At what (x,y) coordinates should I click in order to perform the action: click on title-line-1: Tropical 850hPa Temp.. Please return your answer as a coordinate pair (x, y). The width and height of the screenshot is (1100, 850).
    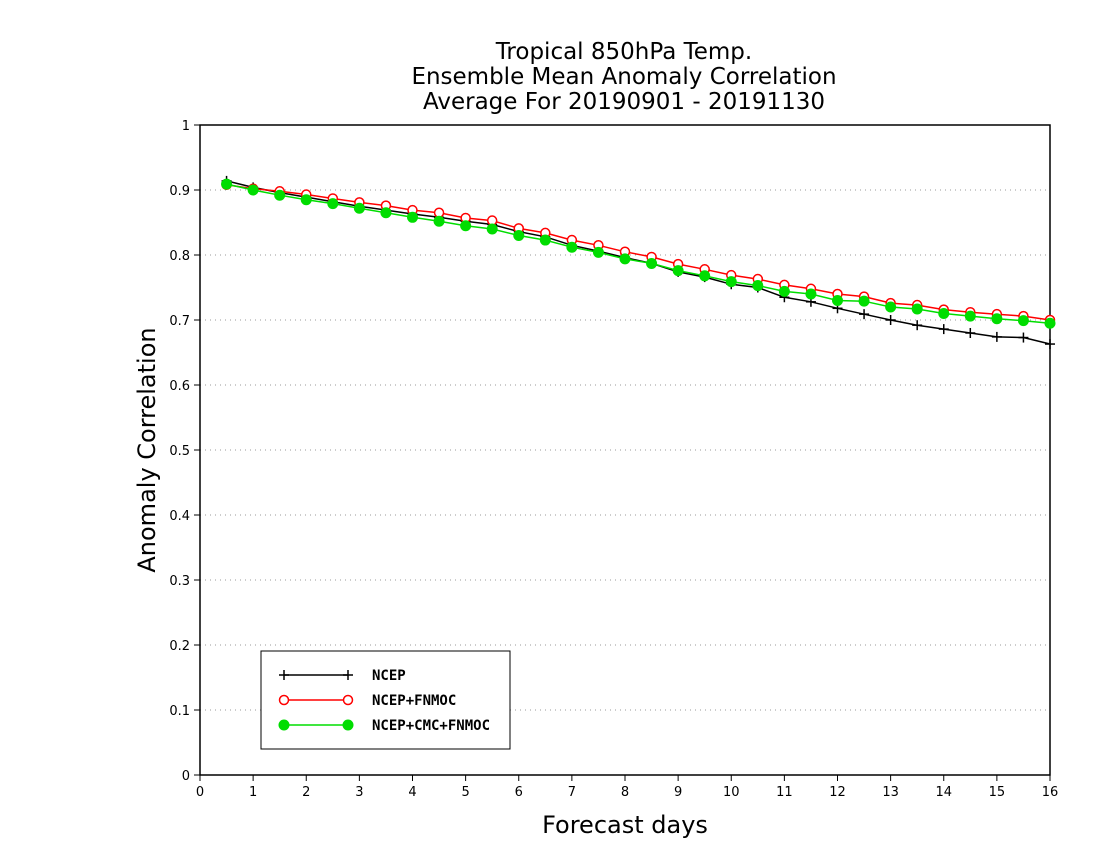
    Looking at the image, I should click on (623, 52).